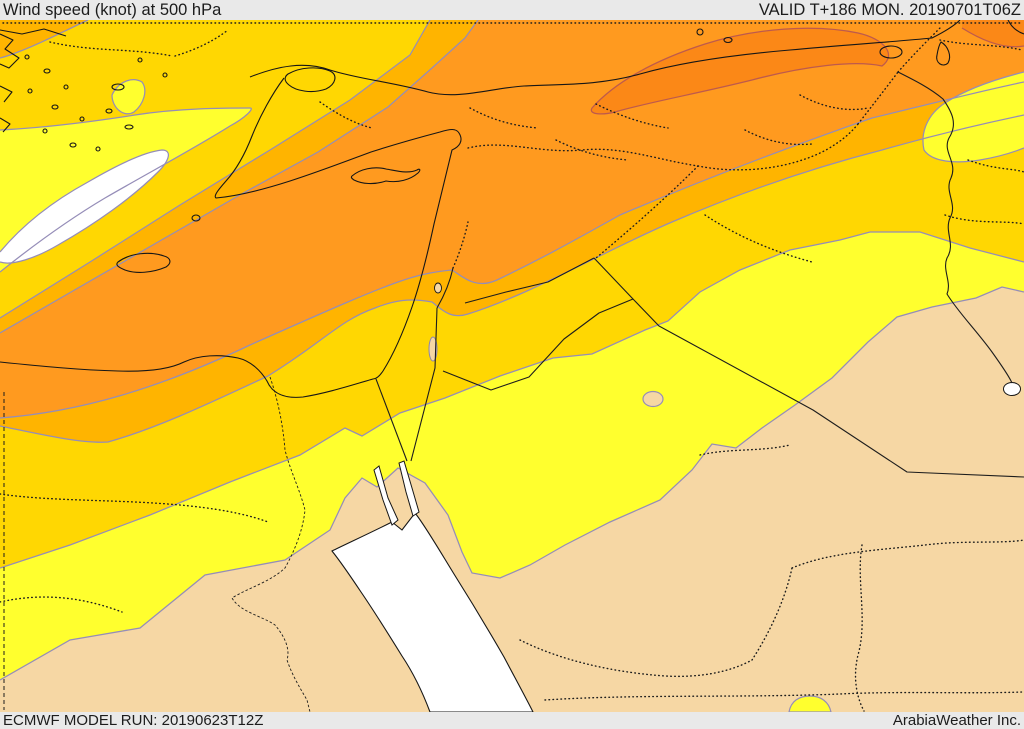 The height and width of the screenshot is (729, 1024). Describe the element at coordinates (460, 245) in the screenshot. I see `lebanon-syria-border` at that location.